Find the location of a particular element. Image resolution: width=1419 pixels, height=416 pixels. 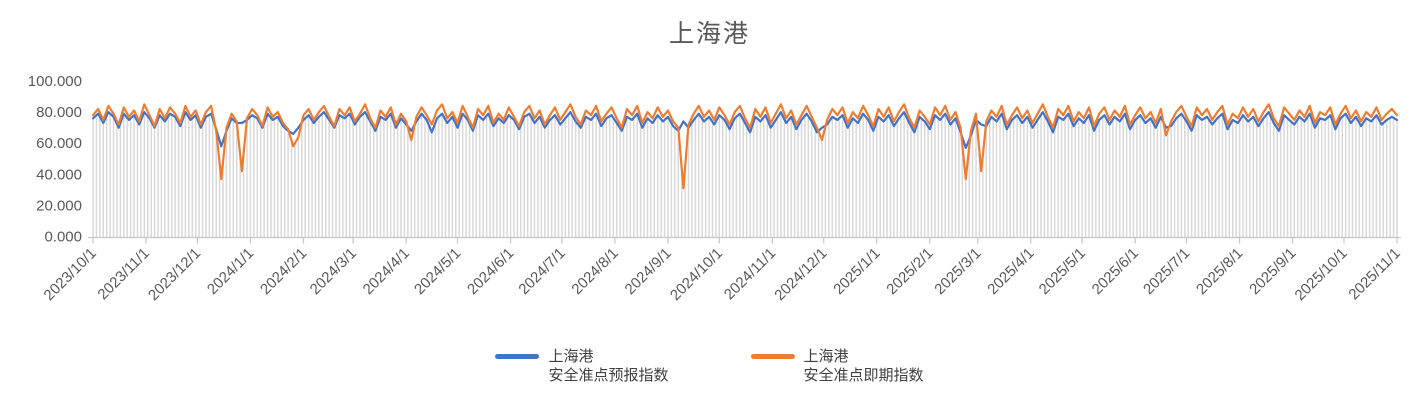

y-axis-tick-label: 80.000 is located at coordinates (59, 112).